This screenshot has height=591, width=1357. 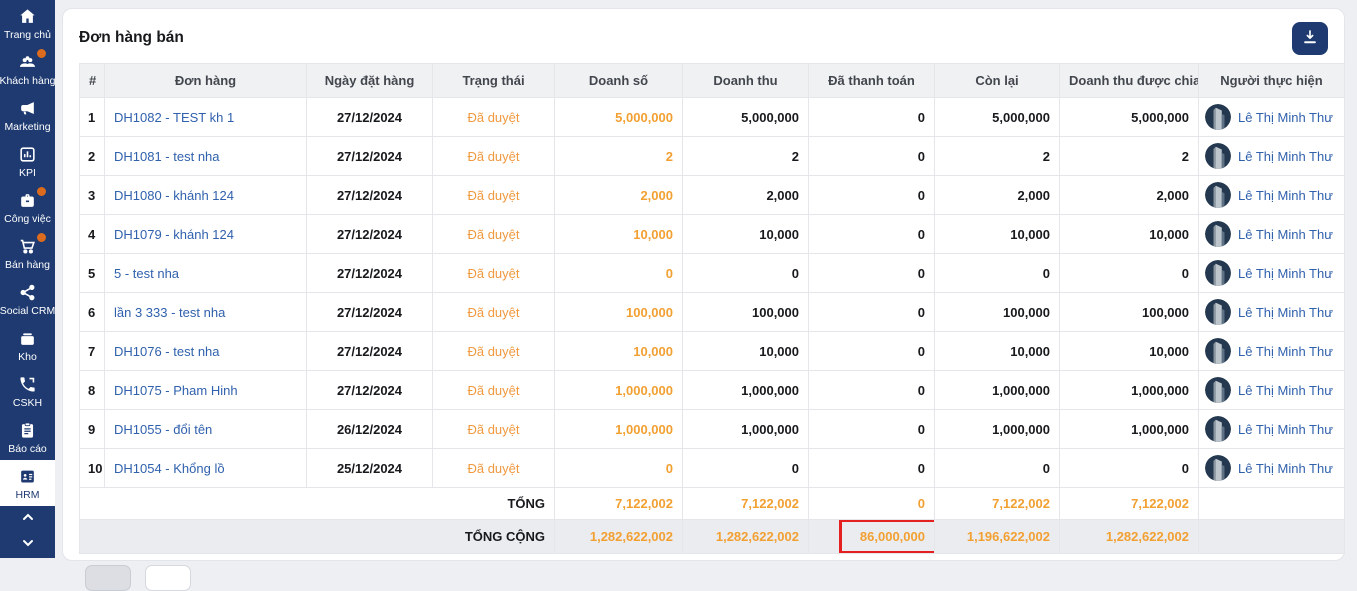 What do you see at coordinates (618, 273) in the screenshot?
I see `sales-amount: 0` at bounding box center [618, 273].